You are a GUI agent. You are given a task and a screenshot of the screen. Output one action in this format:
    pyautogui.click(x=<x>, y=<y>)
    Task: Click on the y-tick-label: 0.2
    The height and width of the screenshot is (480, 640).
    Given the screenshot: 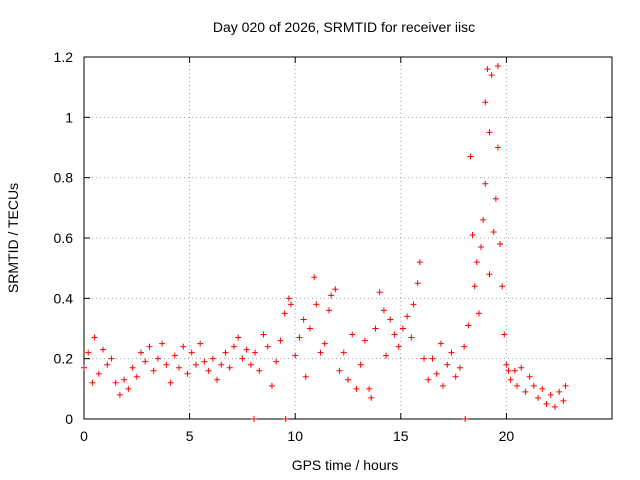 What is the action you would take?
    pyautogui.click(x=64, y=359)
    